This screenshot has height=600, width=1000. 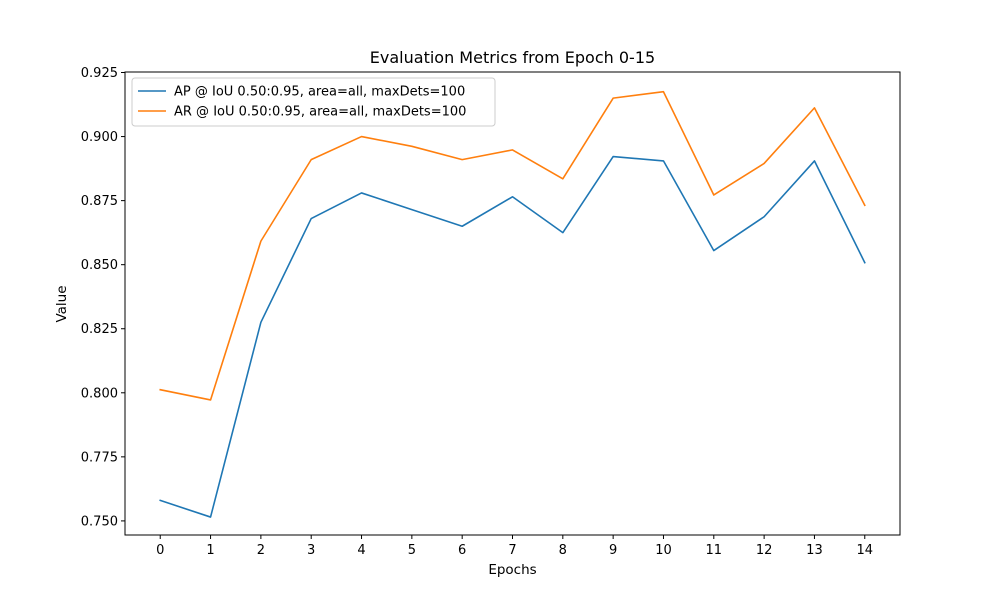 What do you see at coordinates (99, 265) in the screenshot?
I see `y-tick-label: 0.850` at bounding box center [99, 265].